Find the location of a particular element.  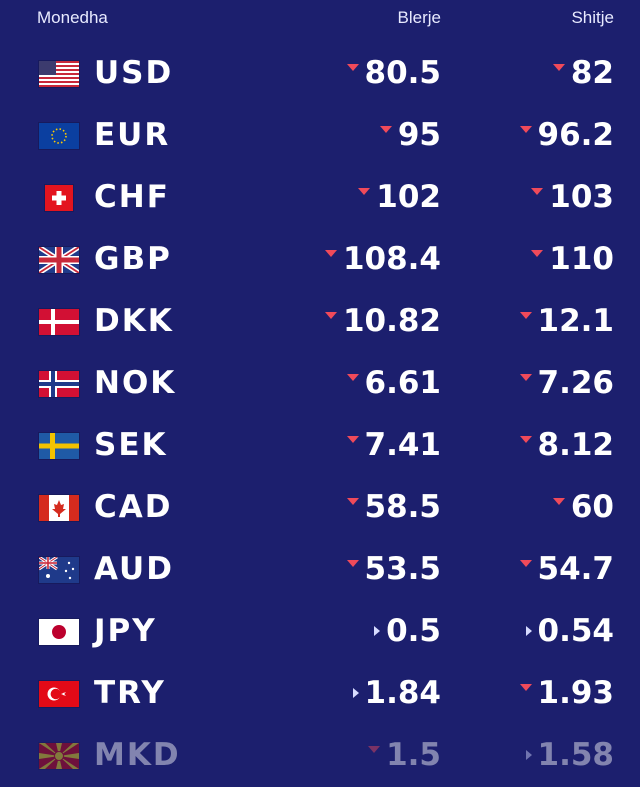

table-row: GBP 108.4 110 is located at coordinates (320, 260).